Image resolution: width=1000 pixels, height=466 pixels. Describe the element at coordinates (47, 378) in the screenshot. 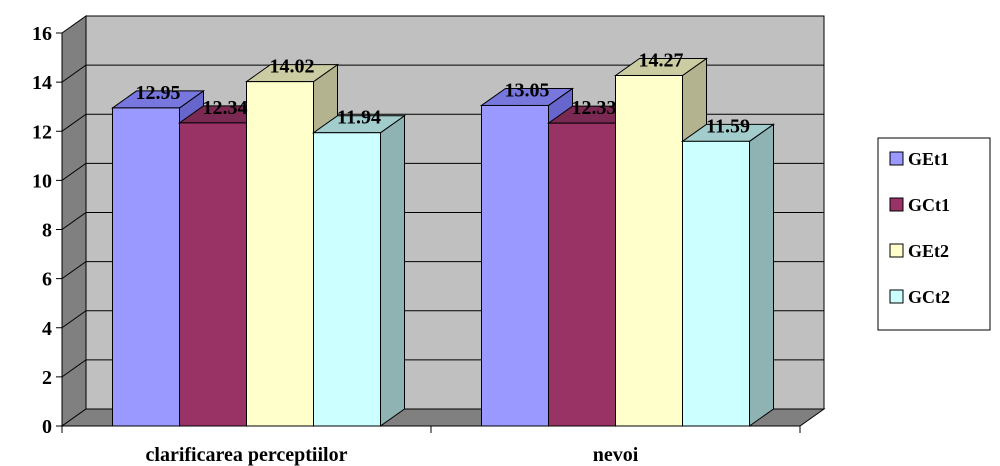

I see `y-tick-label: 2` at that location.